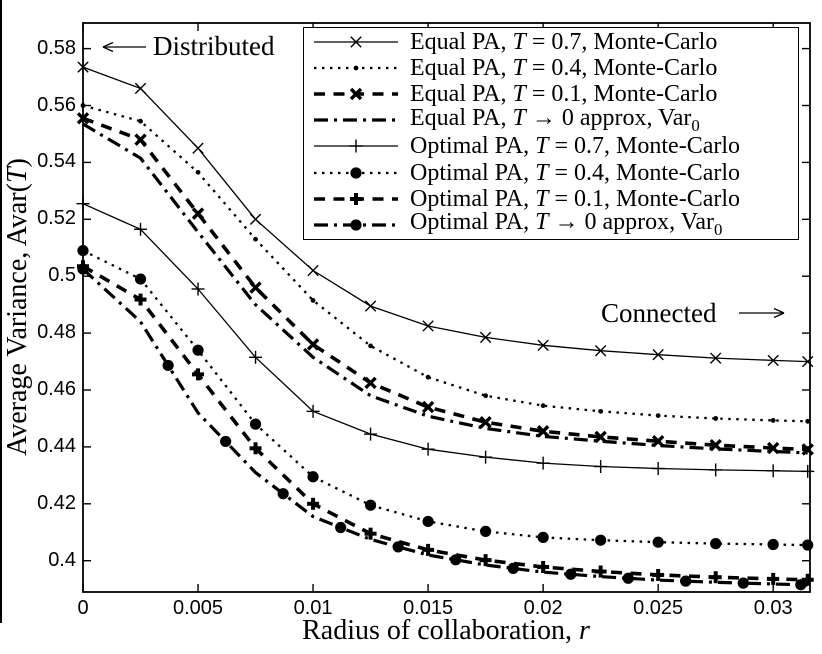 This screenshot has width=822, height=654. Describe the element at coordinates (564, 42) in the screenshot. I see `legend-label: Equal PA, T = 0.7, Monte-Carlo` at that location.